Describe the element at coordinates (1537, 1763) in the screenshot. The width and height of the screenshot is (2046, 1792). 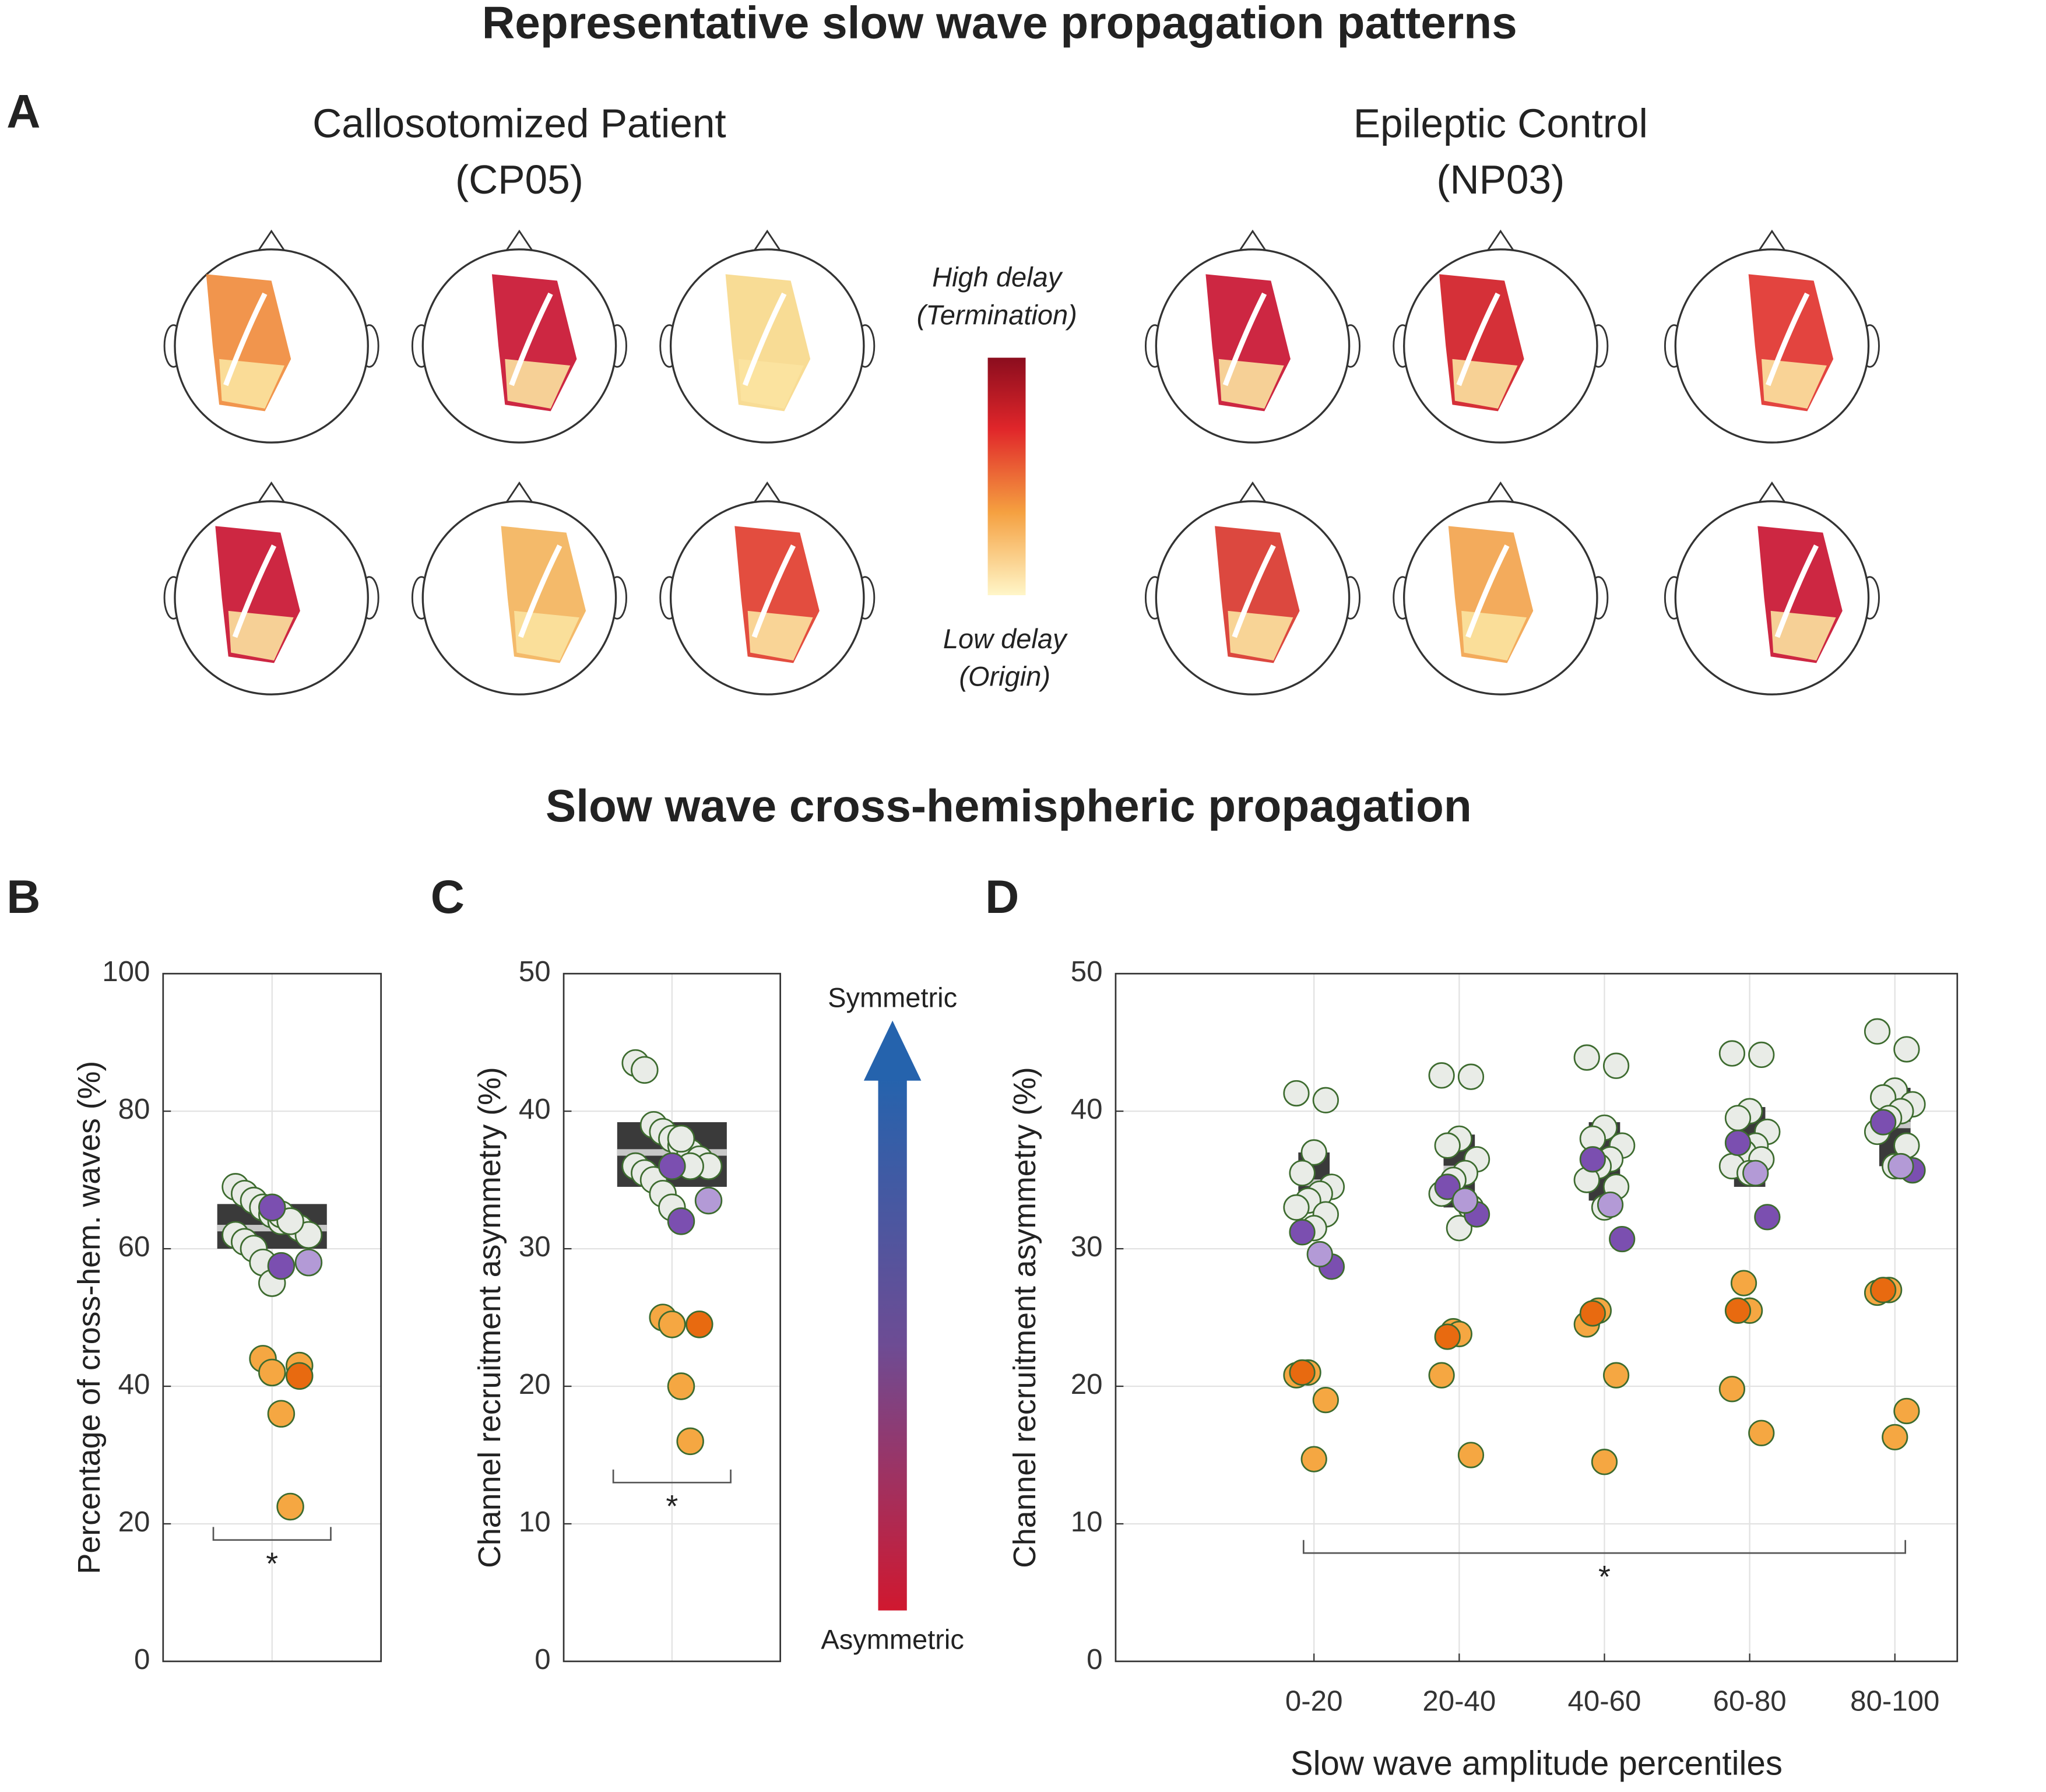
I see `x-axis-label: Slow wave amplitude percentiles` at that location.